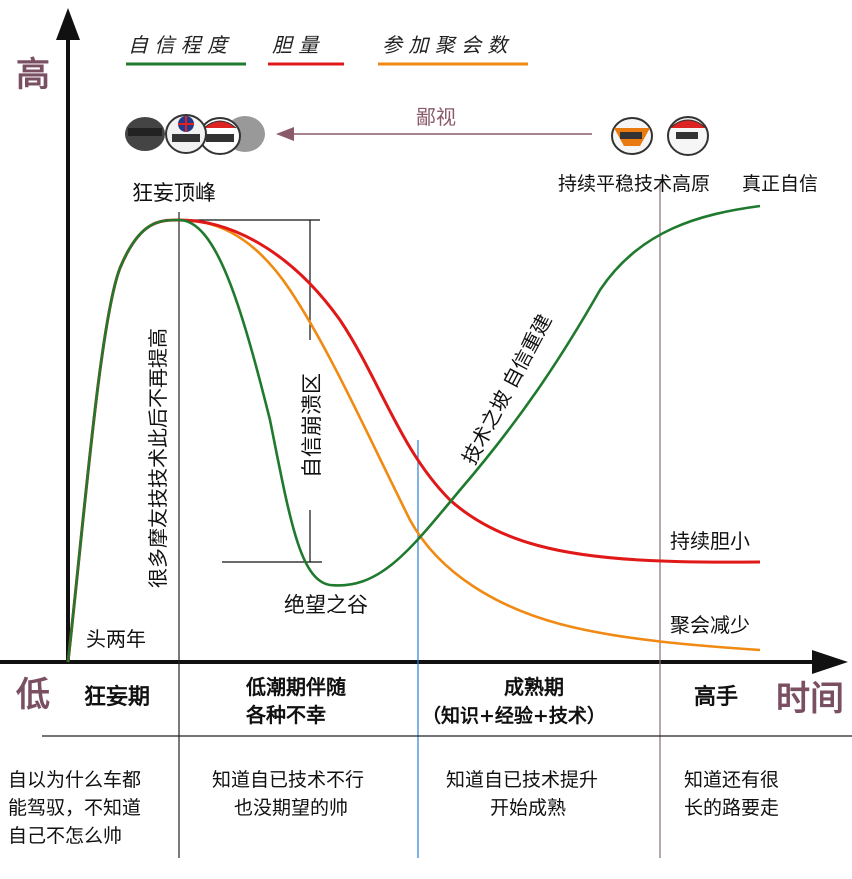 The image size is (852, 879). What do you see at coordinates (285, 715) in the screenshot?
I see `phase-2-line2: 各种不幸` at bounding box center [285, 715].